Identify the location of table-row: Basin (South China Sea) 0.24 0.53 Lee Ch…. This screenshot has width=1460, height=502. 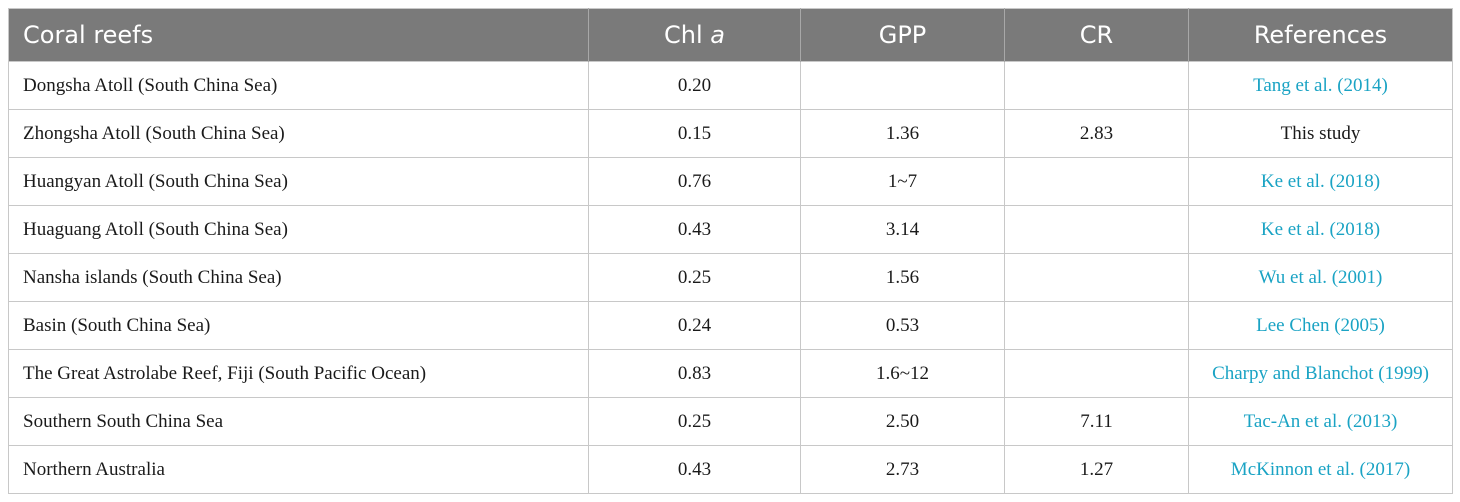
(730, 325).